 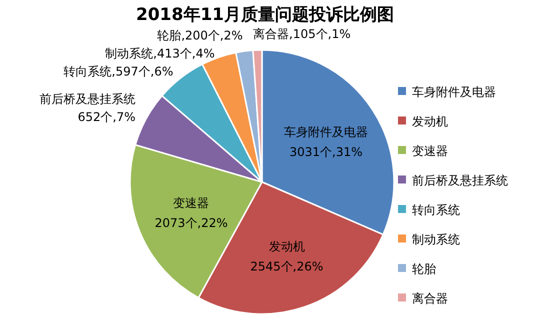 I want to click on slice-label: 车身附件及电器, so click(x=326, y=132).